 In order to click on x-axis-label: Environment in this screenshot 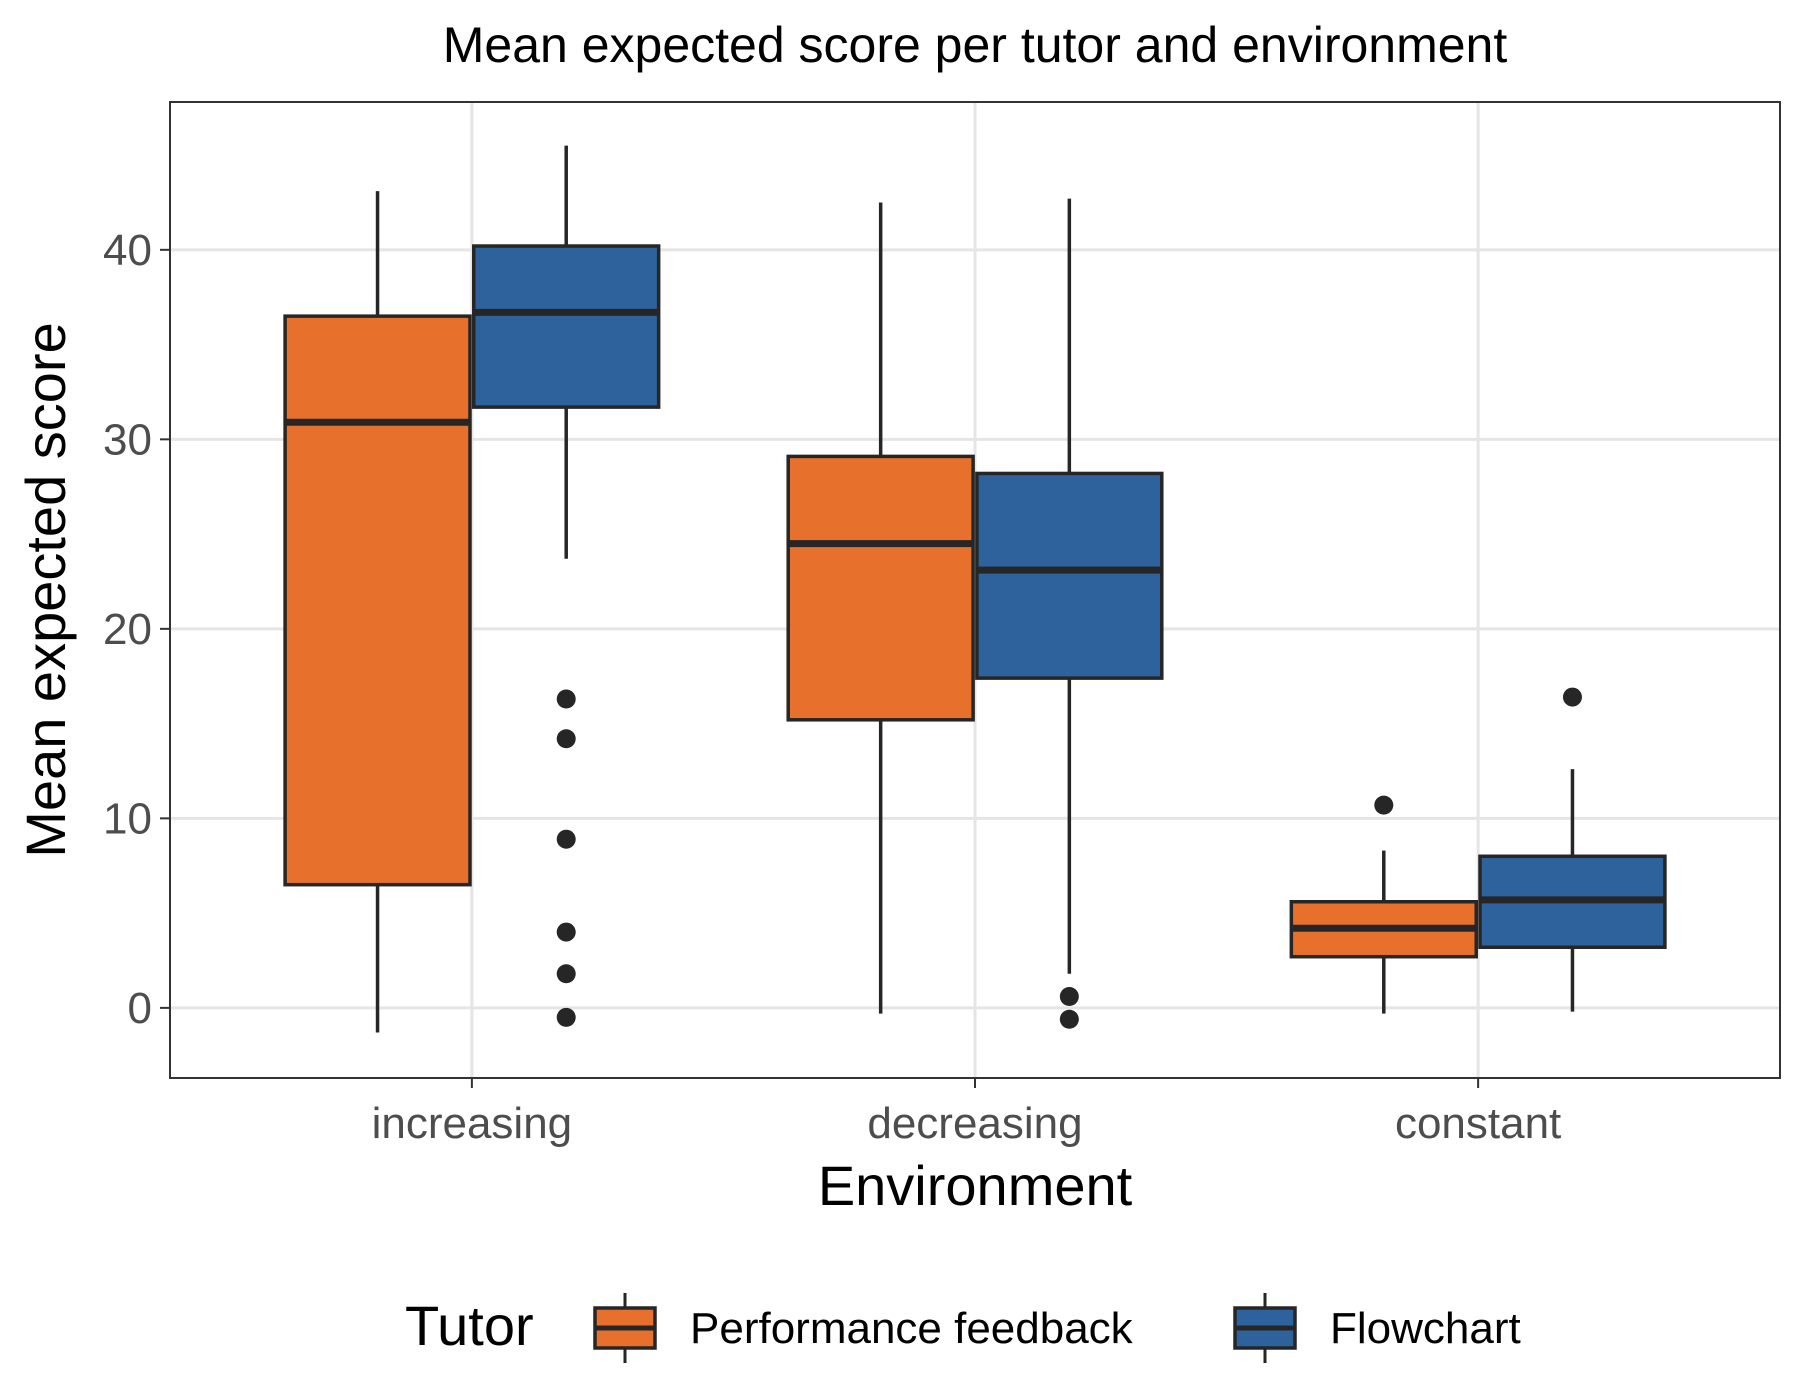, I will do `click(975, 1185)`.